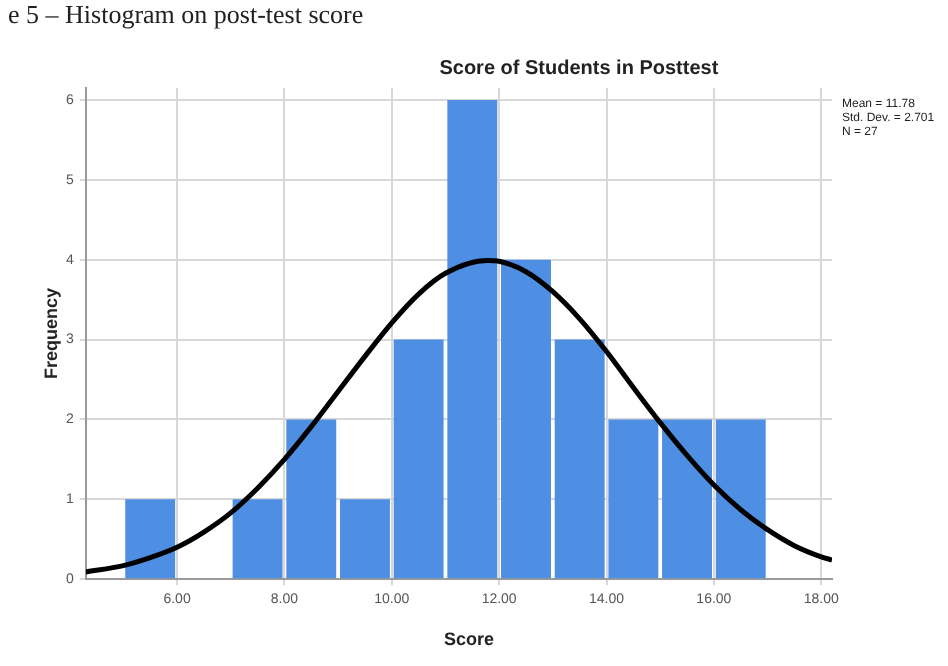  I want to click on chart-title: Score of Students in Posttest, so click(579, 68).